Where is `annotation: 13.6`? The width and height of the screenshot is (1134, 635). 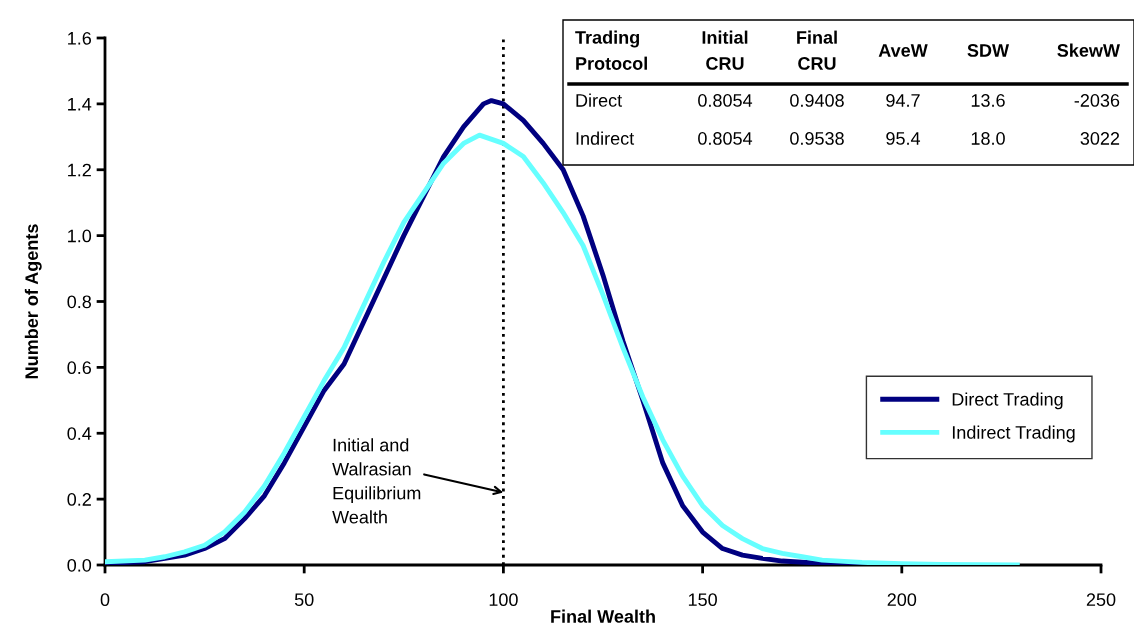
annotation: 13.6 is located at coordinates (988, 100).